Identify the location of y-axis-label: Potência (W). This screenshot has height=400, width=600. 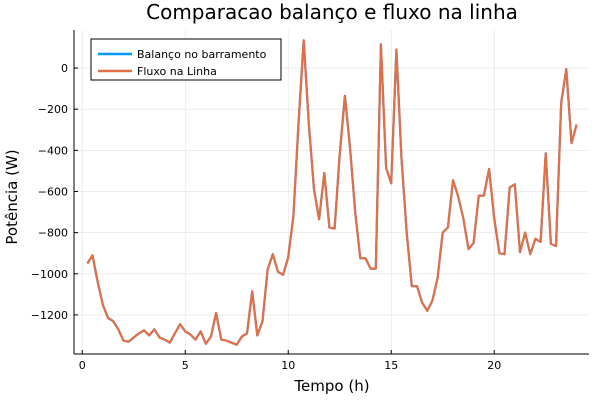
(12, 196).